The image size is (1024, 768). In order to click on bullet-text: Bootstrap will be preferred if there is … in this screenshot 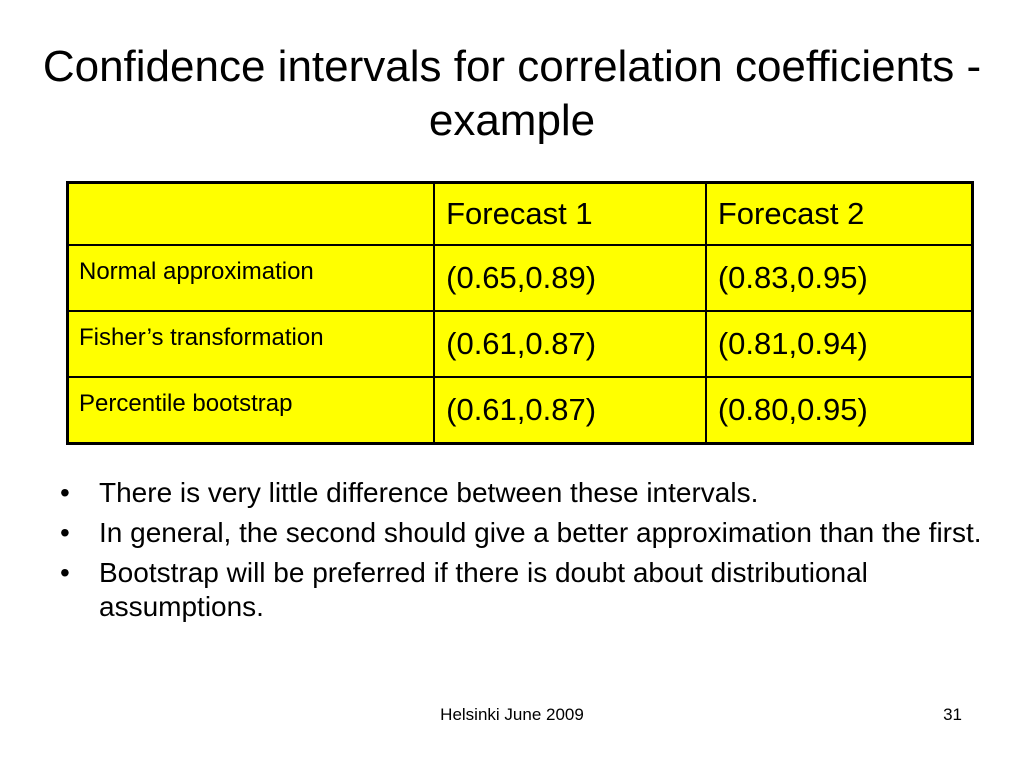, I will do `click(483, 589)`.